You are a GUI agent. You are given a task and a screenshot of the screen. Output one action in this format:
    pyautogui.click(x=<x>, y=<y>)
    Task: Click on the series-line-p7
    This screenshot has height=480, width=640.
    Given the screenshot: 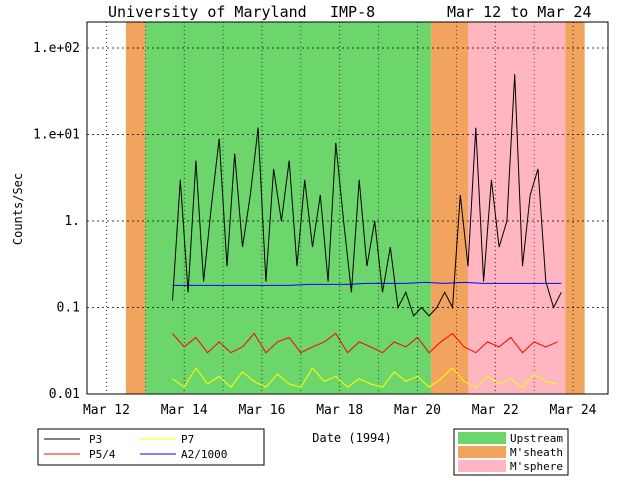 What is the action you would take?
    pyautogui.click(x=365, y=377)
    